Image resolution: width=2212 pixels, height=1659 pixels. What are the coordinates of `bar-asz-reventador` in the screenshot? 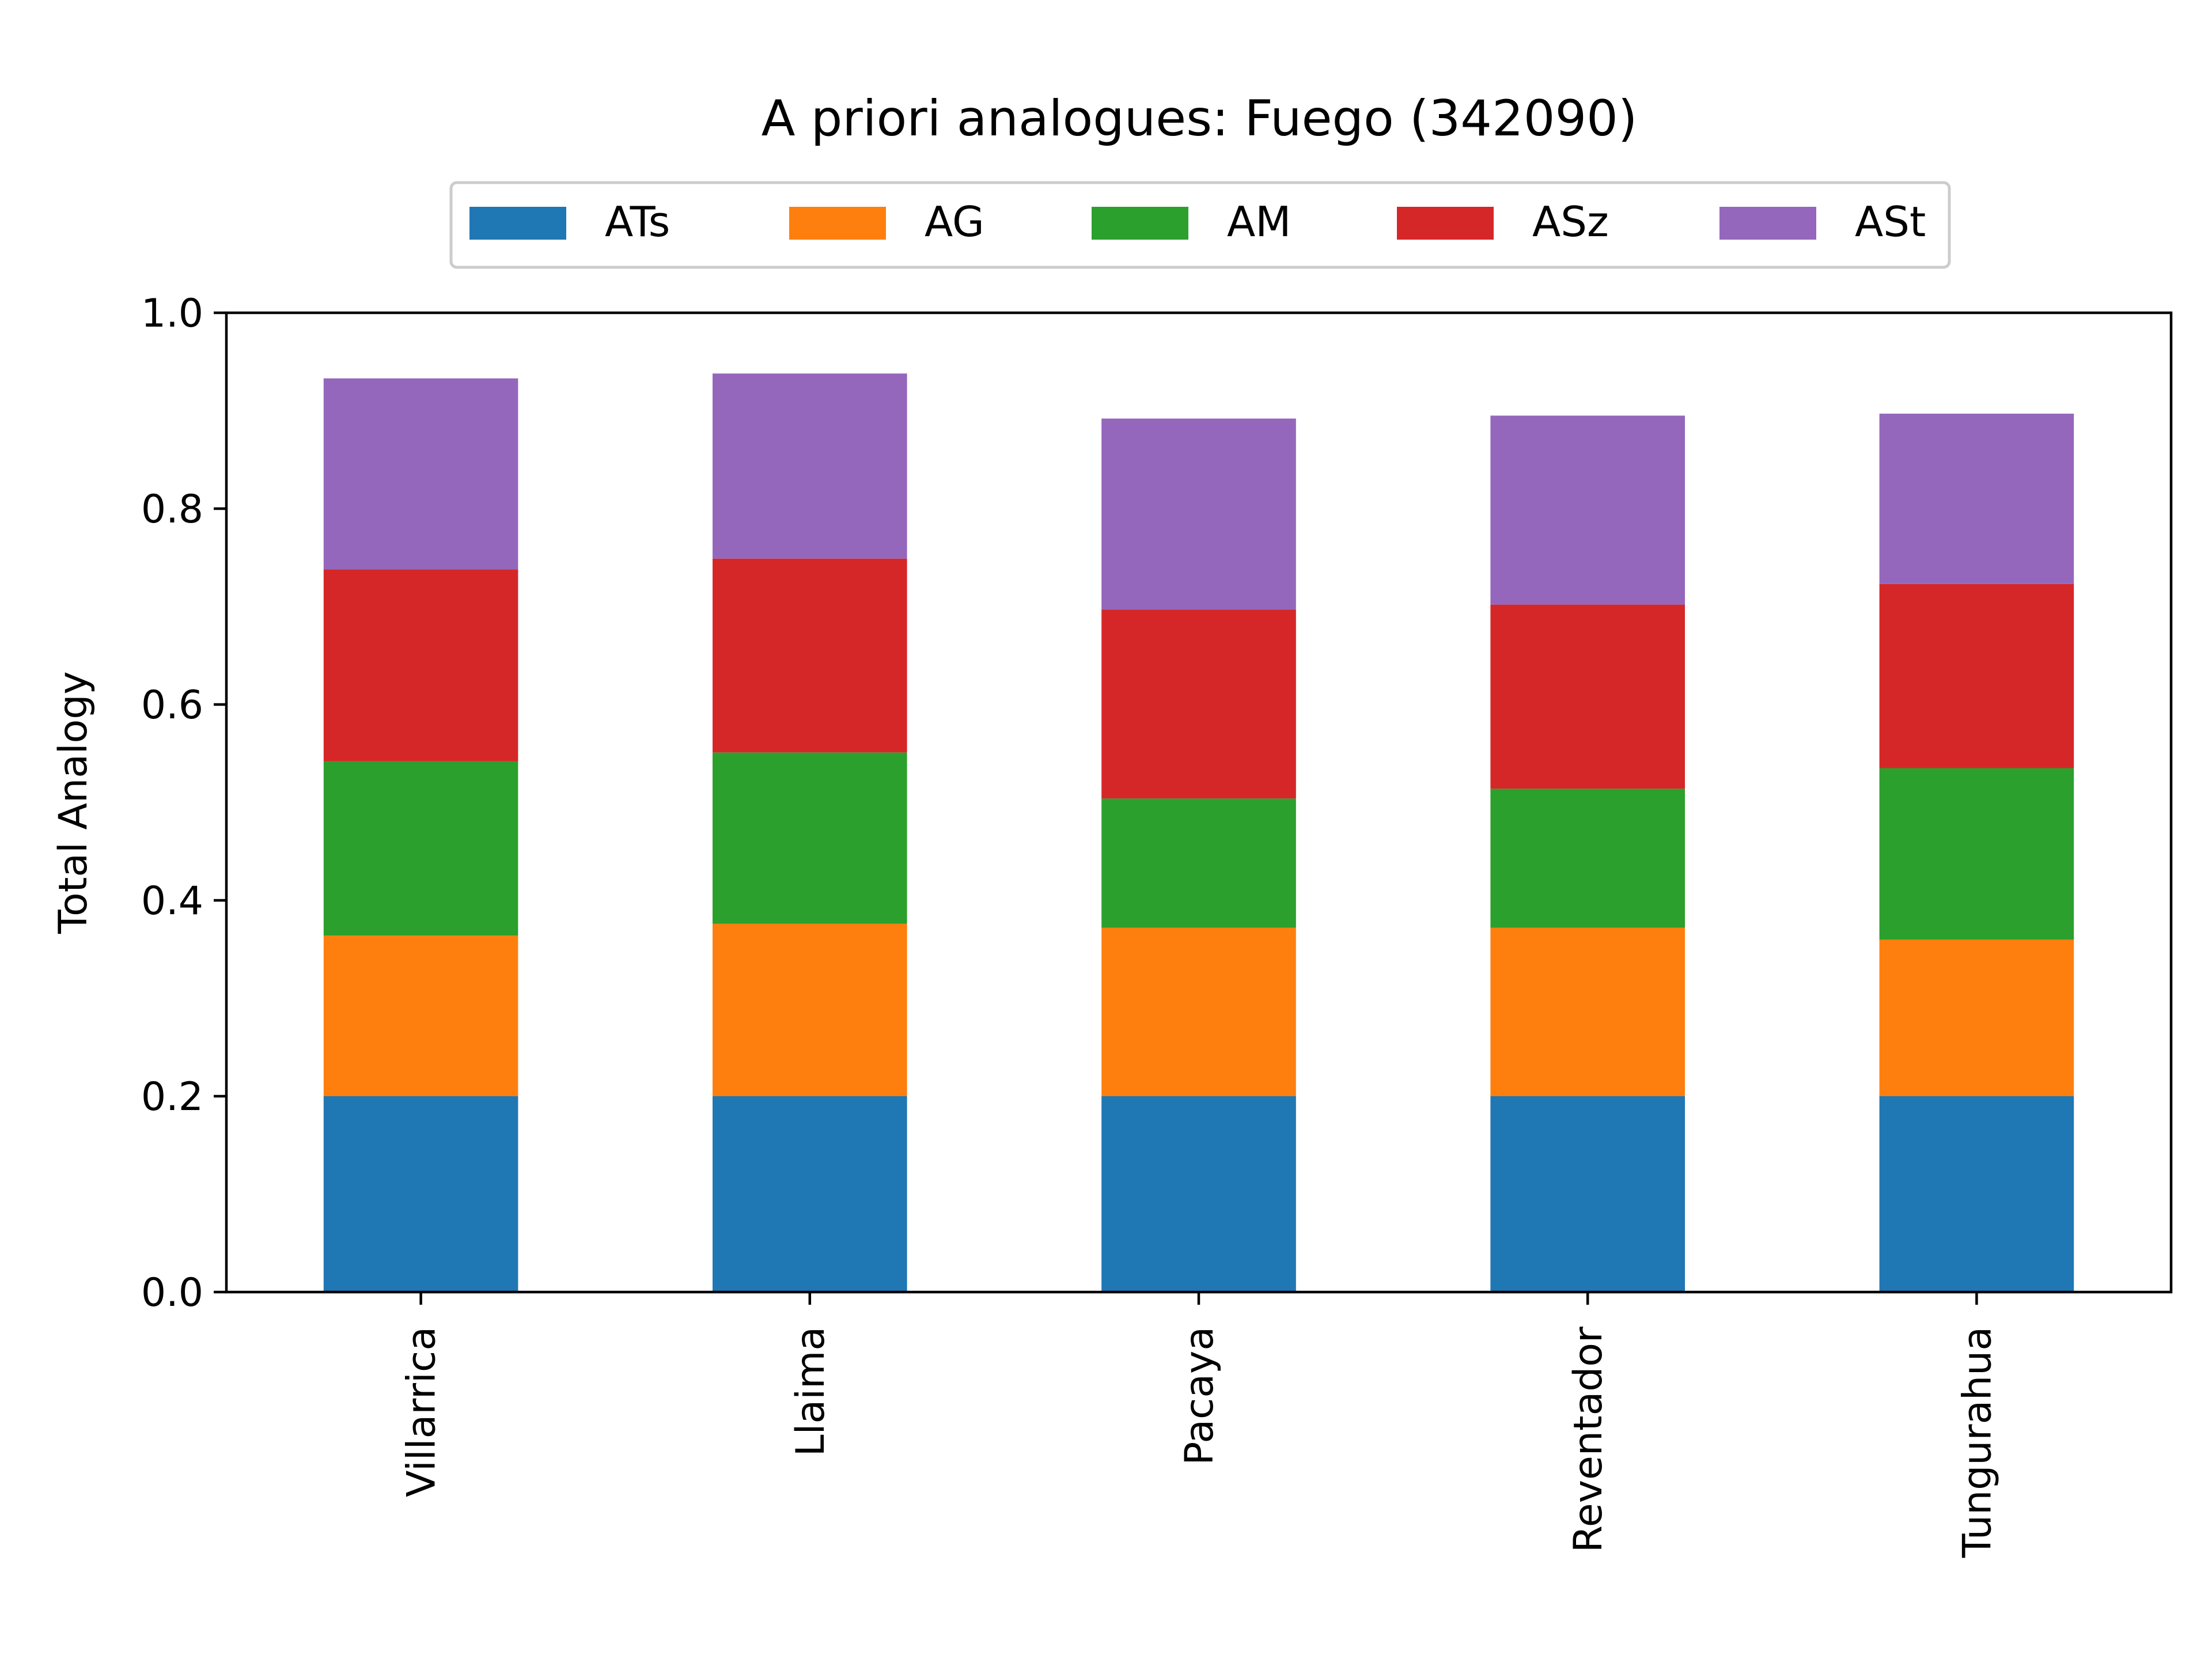 It's located at (1587, 696).